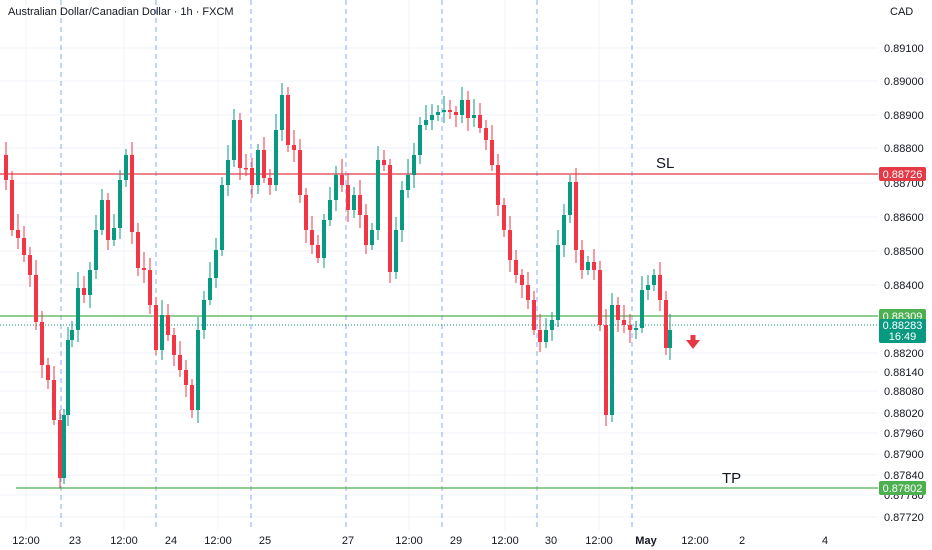  Describe the element at coordinates (904, 414) in the screenshot. I see `y-tick-label: 0.88020` at that location.